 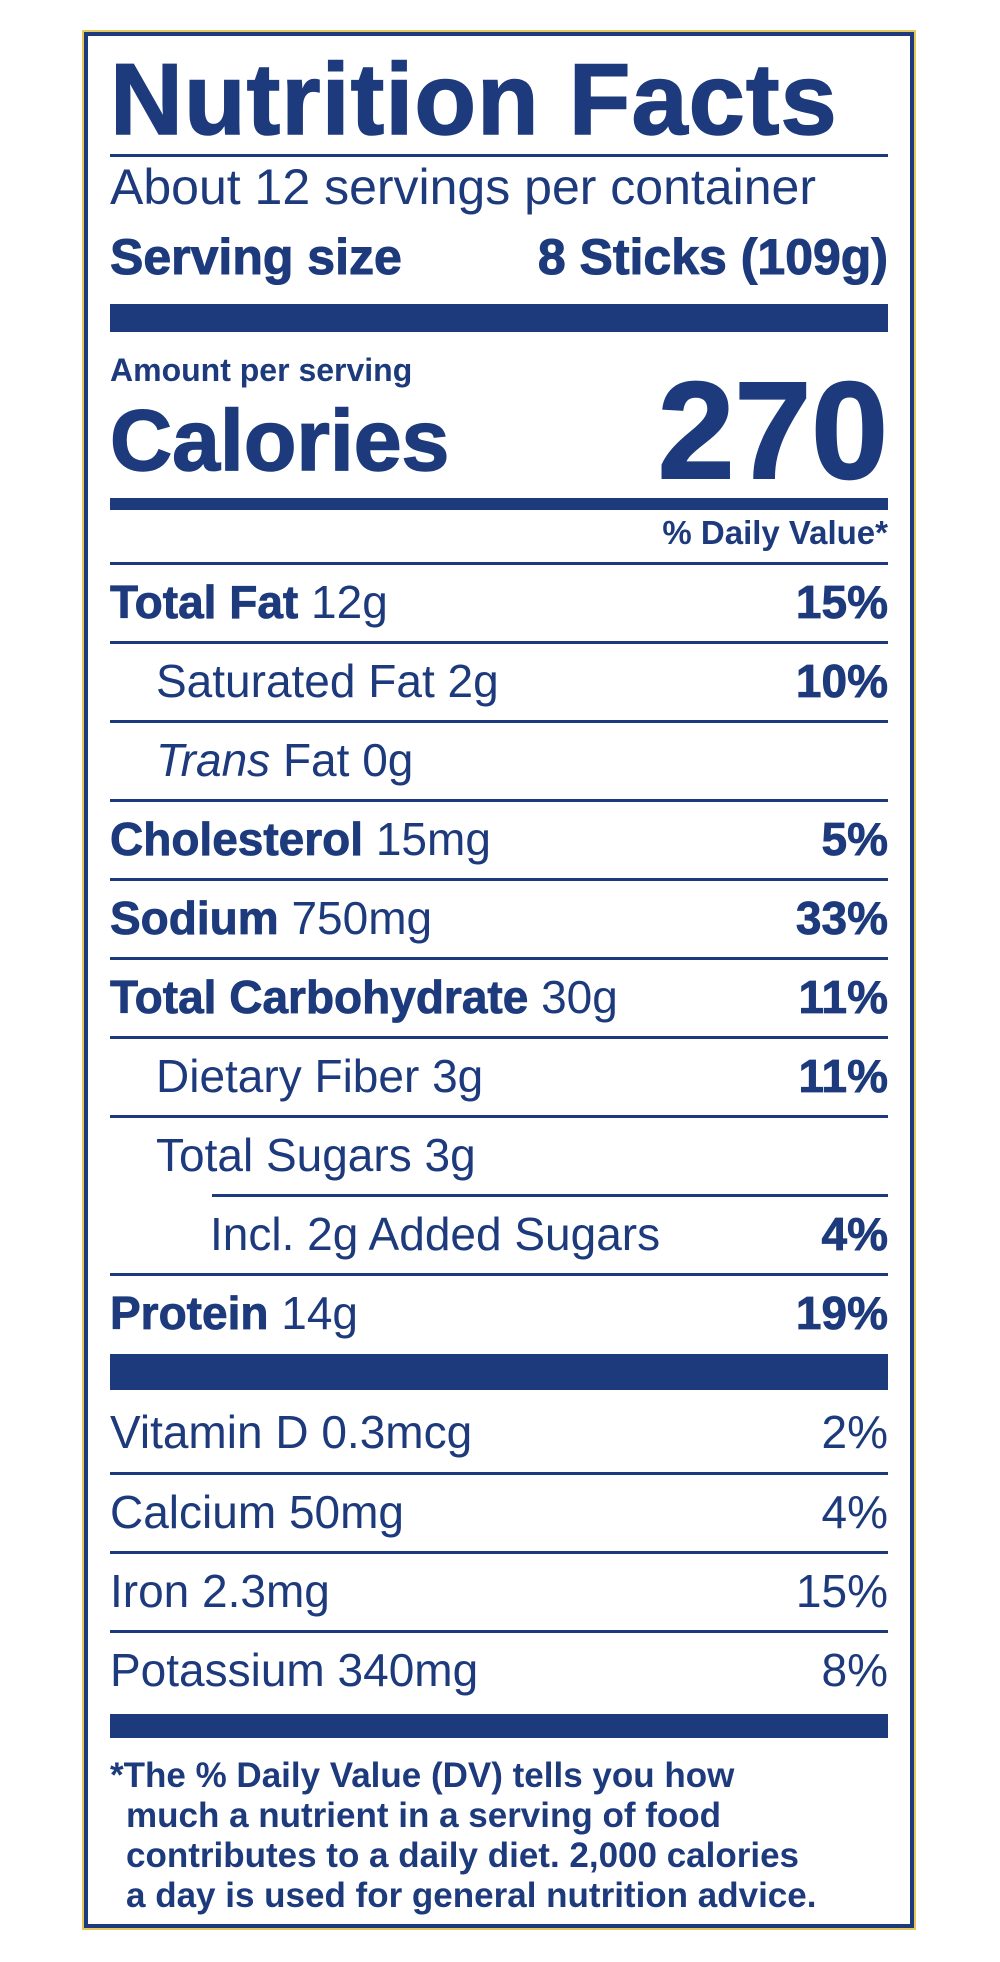 What do you see at coordinates (279, 441) in the screenshot?
I see `calories-label: Calories` at bounding box center [279, 441].